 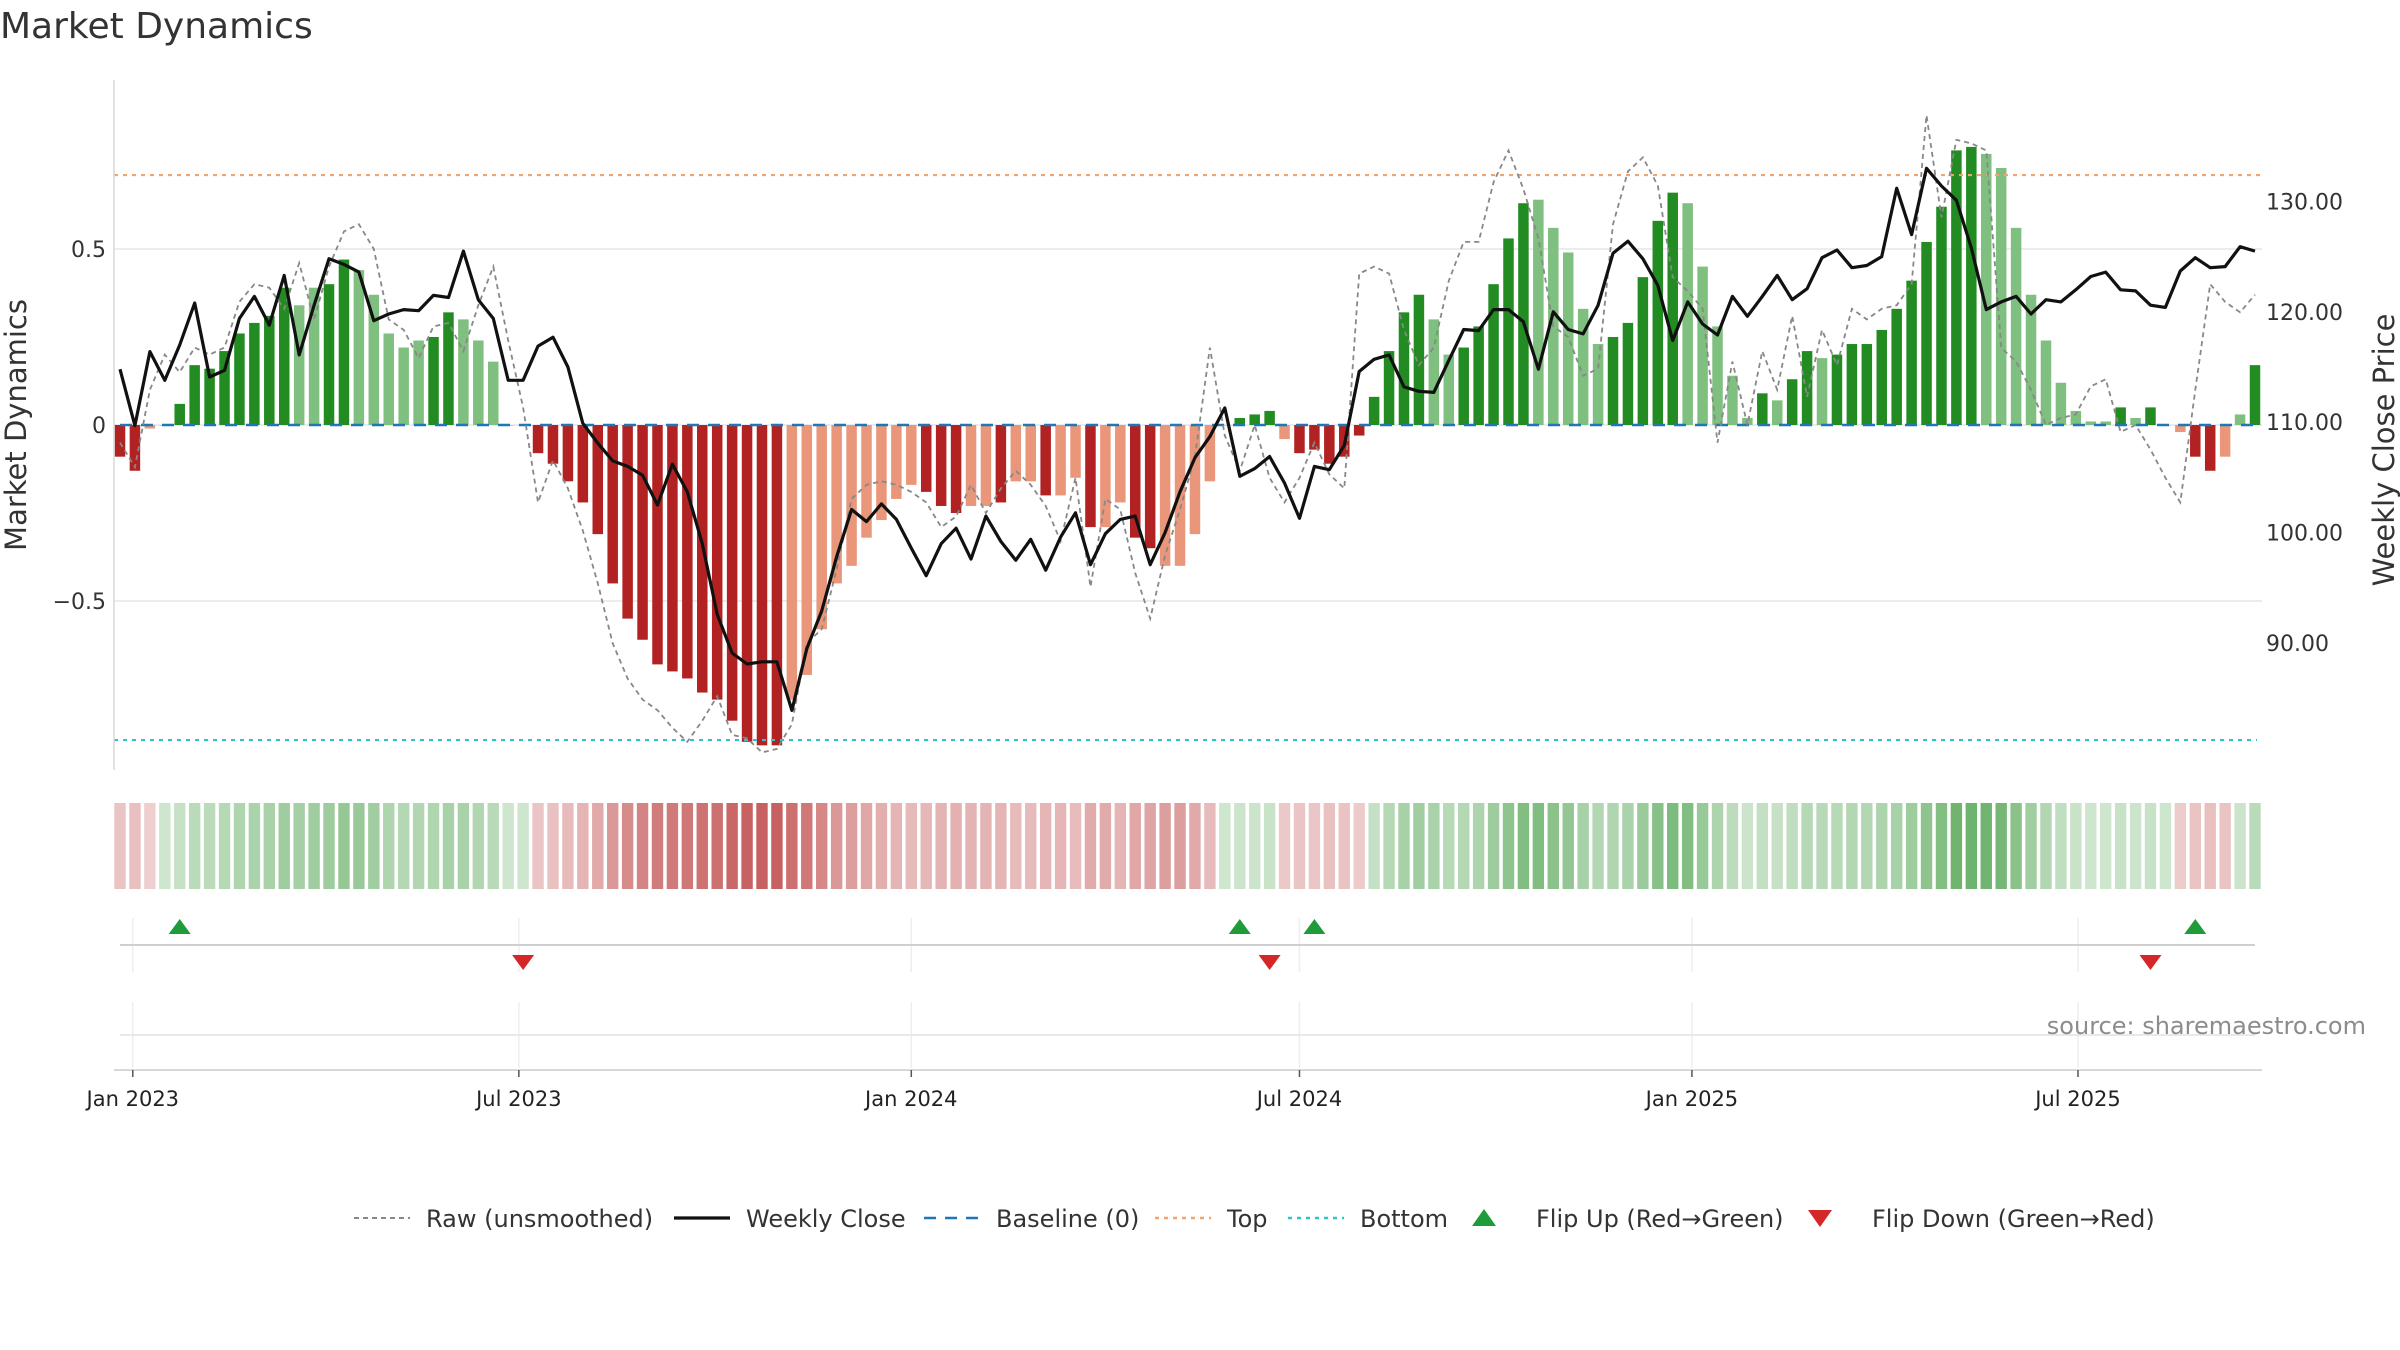 What do you see at coordinates (1247, 1219) in the screenshot?
I see `legend-label: Top` at bounding box center [1247, 1219].